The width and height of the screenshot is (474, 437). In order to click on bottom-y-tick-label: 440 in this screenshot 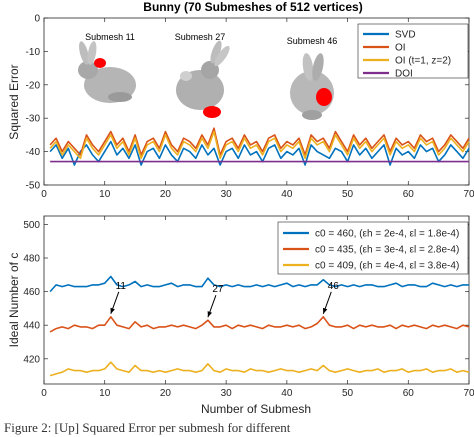, I will do `click(31, 326)`.